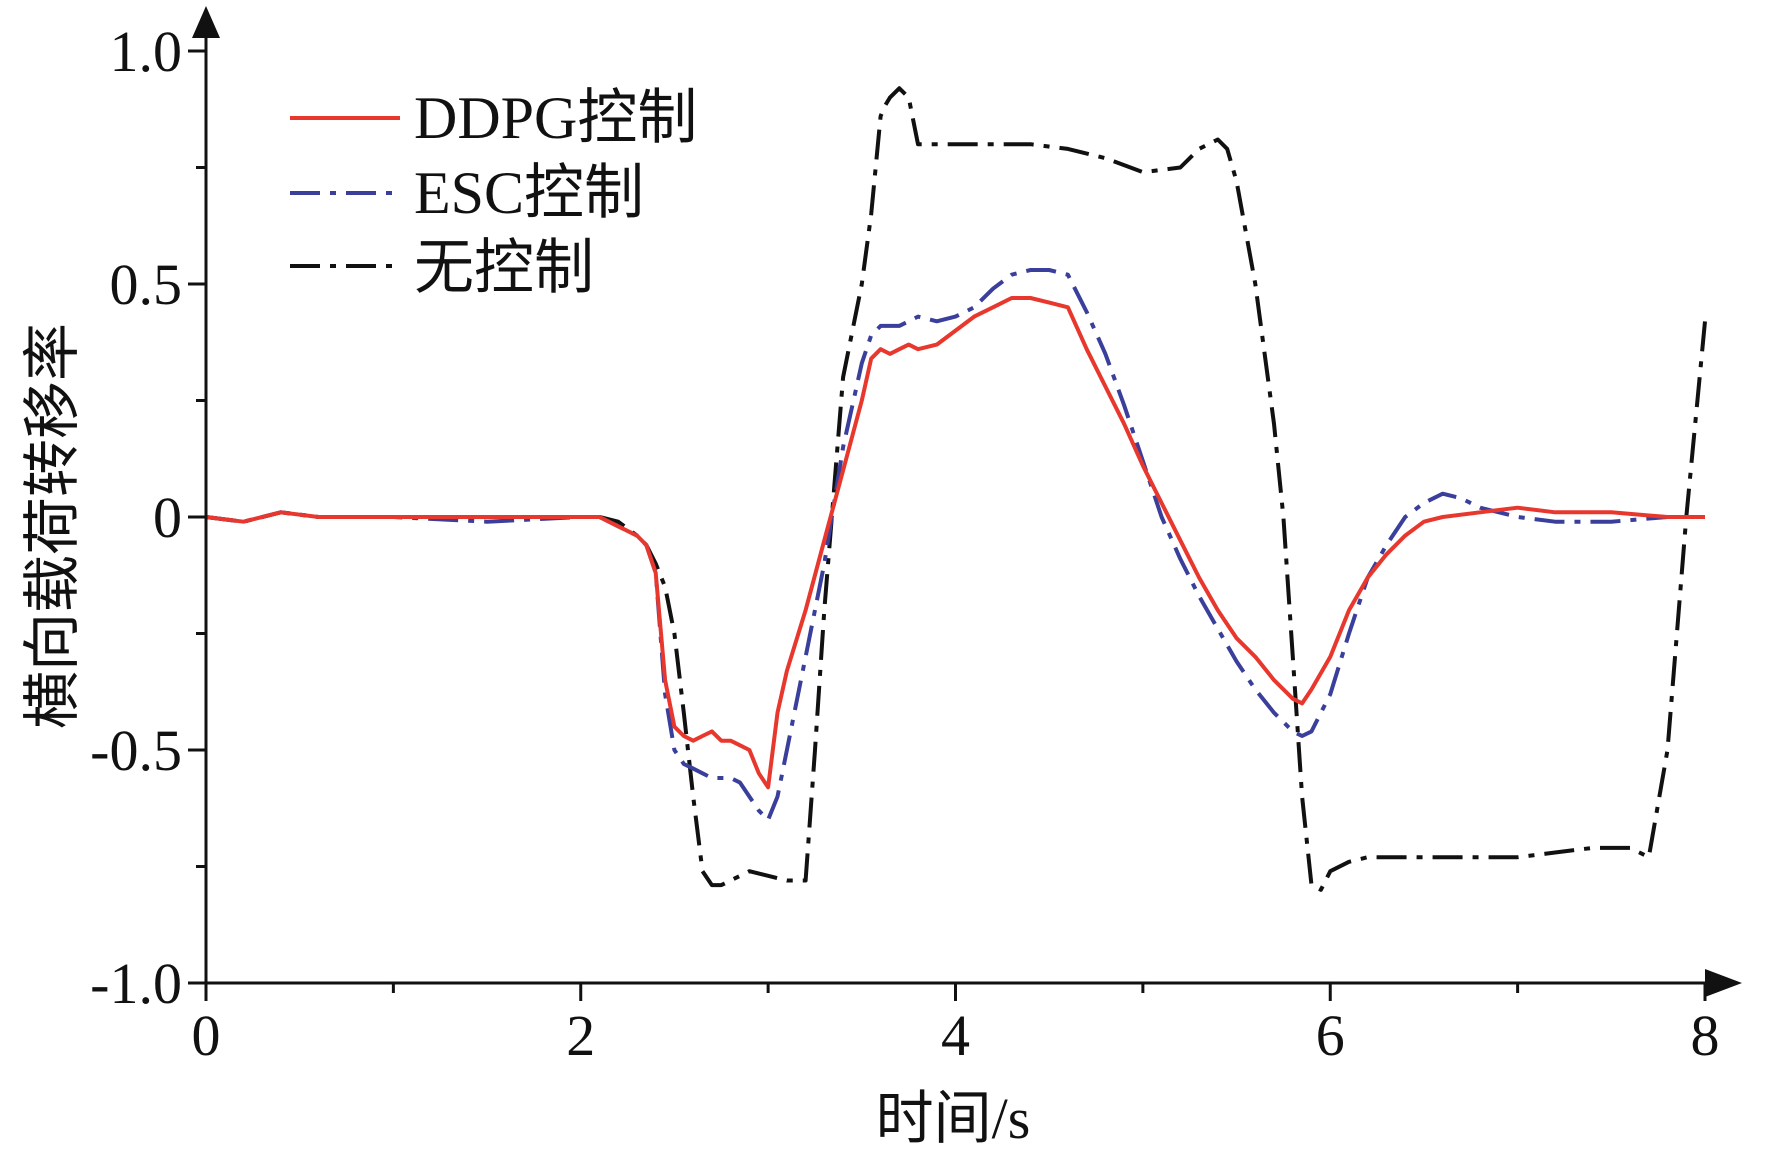 The height and width of the screenshot is (1172, 1772). What do you see at coordinates (136, 983) in the screenshot?
I see `y-tick-label: -1.0` at bounding box center [136, 983].